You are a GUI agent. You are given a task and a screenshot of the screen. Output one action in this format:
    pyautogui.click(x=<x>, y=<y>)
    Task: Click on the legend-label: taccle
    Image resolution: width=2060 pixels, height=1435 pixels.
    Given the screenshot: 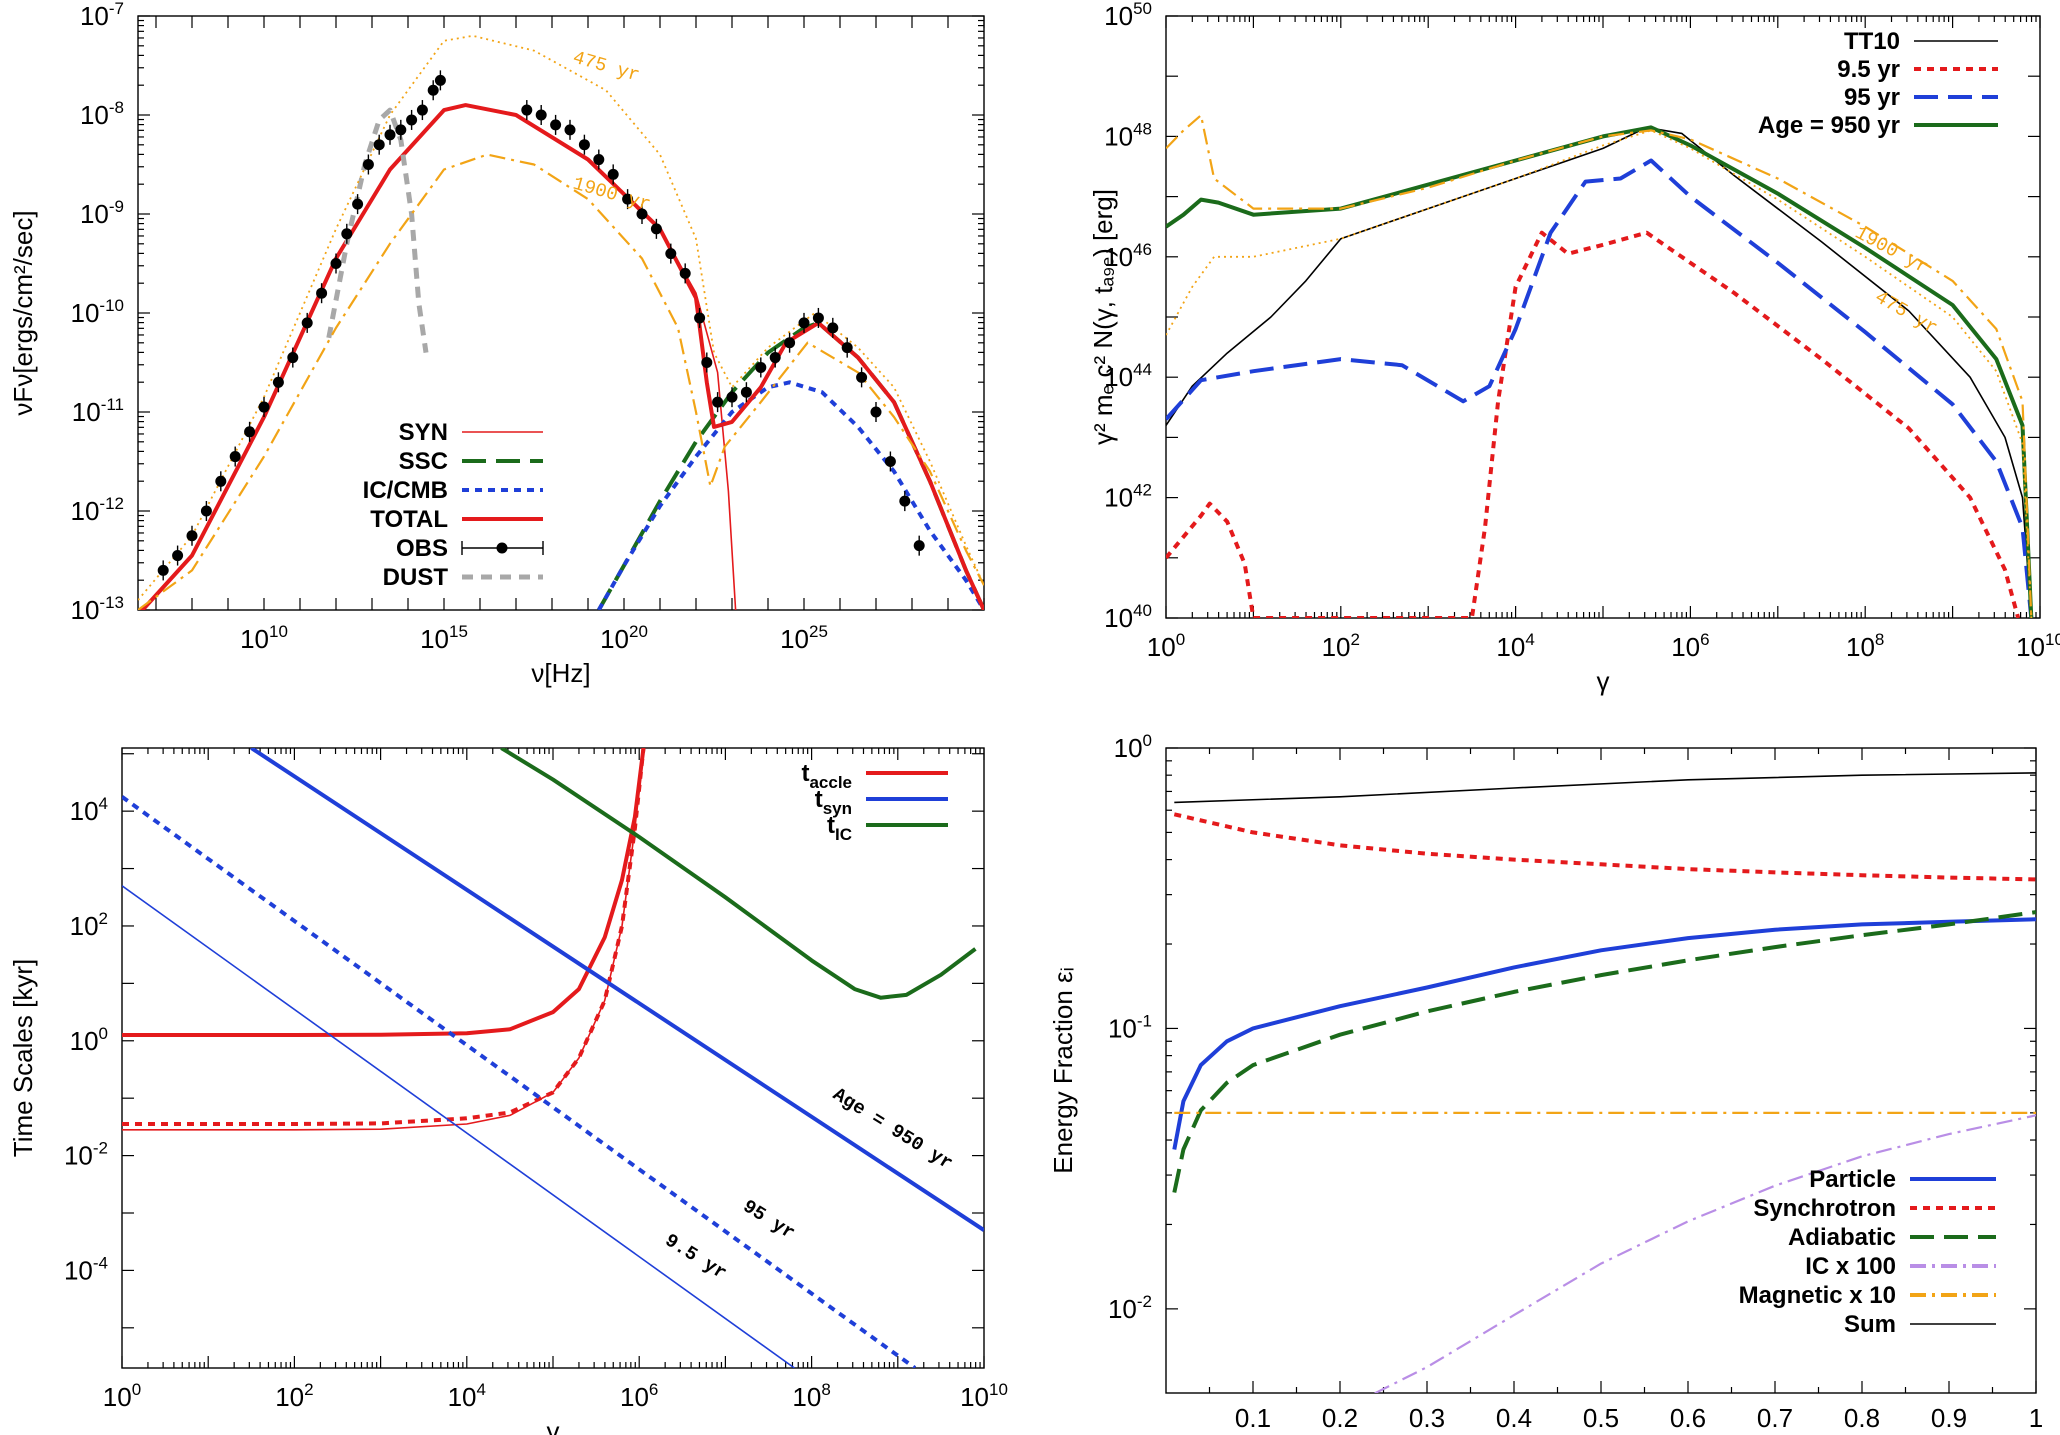 What is the action you would take?
    pyautogui.click(x=826, y=776)
    